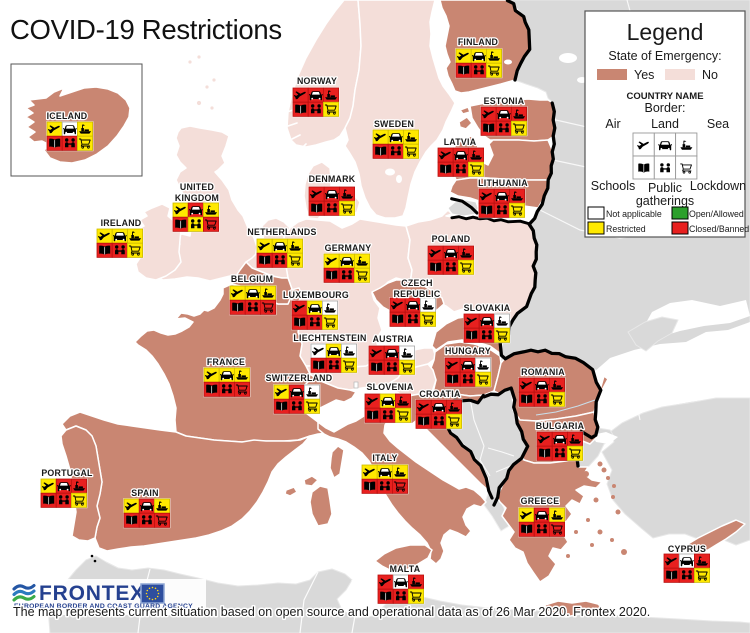 The image size is (750, 633). What do you see at coordinates (332, 179) in the screenshot?
I see `svg-text: DENMARK` at bounding box center [332, 179].